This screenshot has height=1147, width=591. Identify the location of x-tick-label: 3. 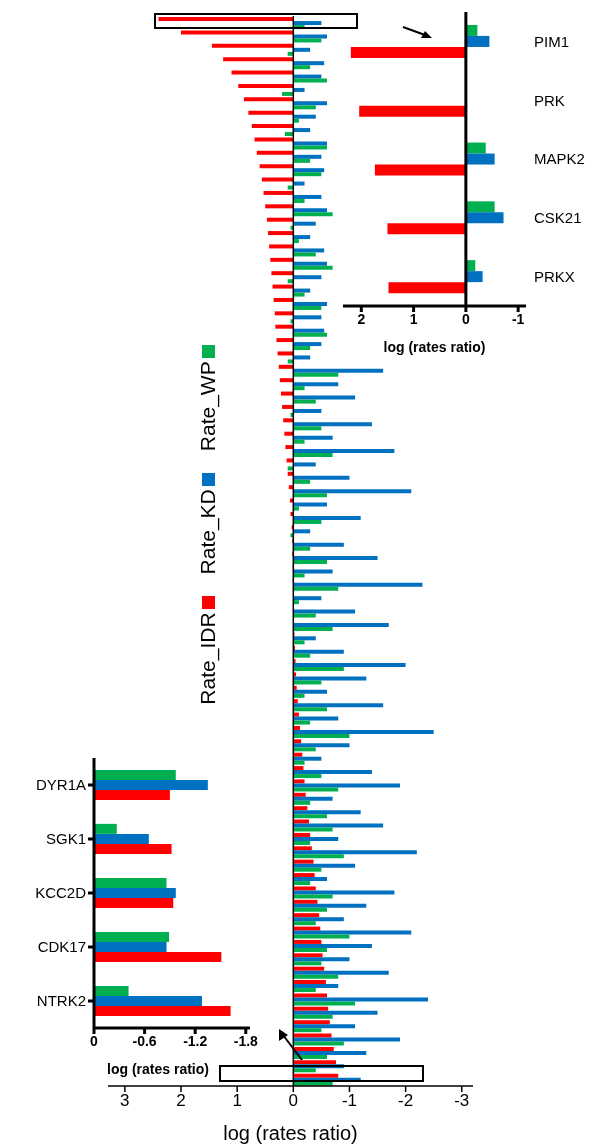
(125, 1101).